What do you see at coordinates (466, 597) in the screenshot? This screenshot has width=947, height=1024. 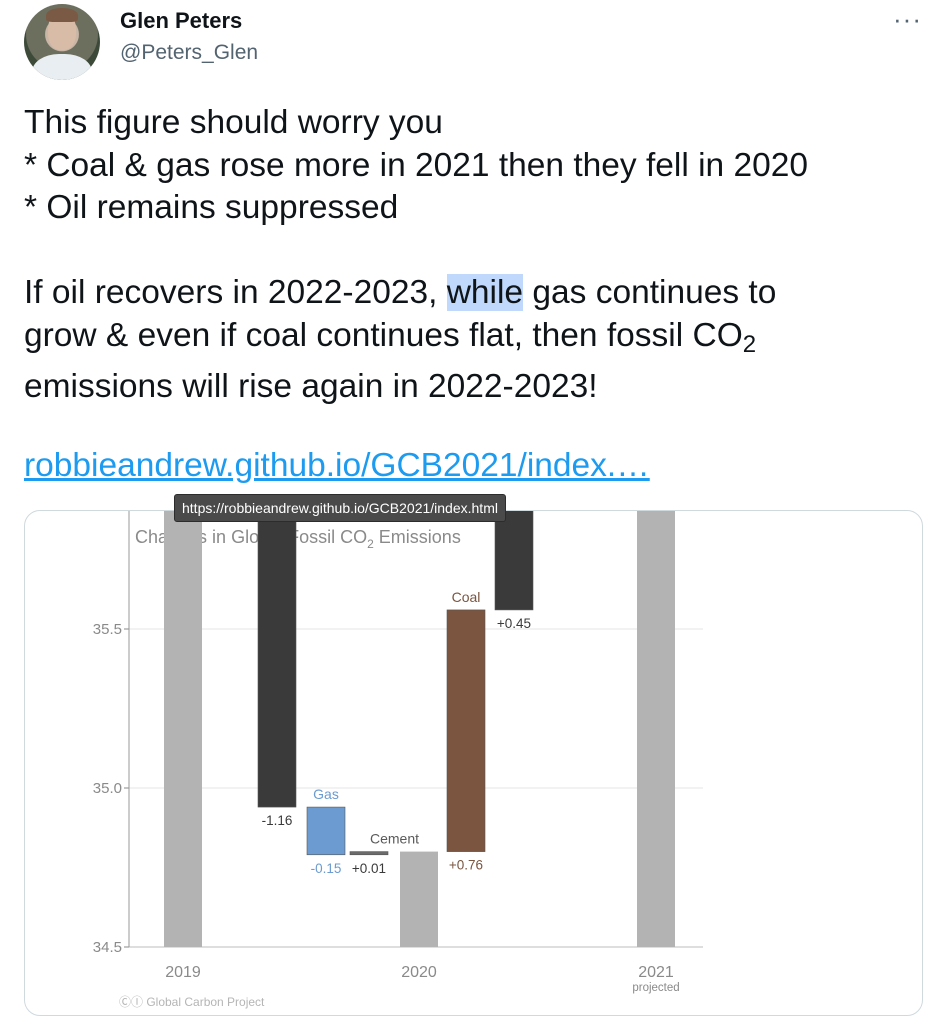 I see `bar-name-label: Coal` at bounding box center [466, 597].